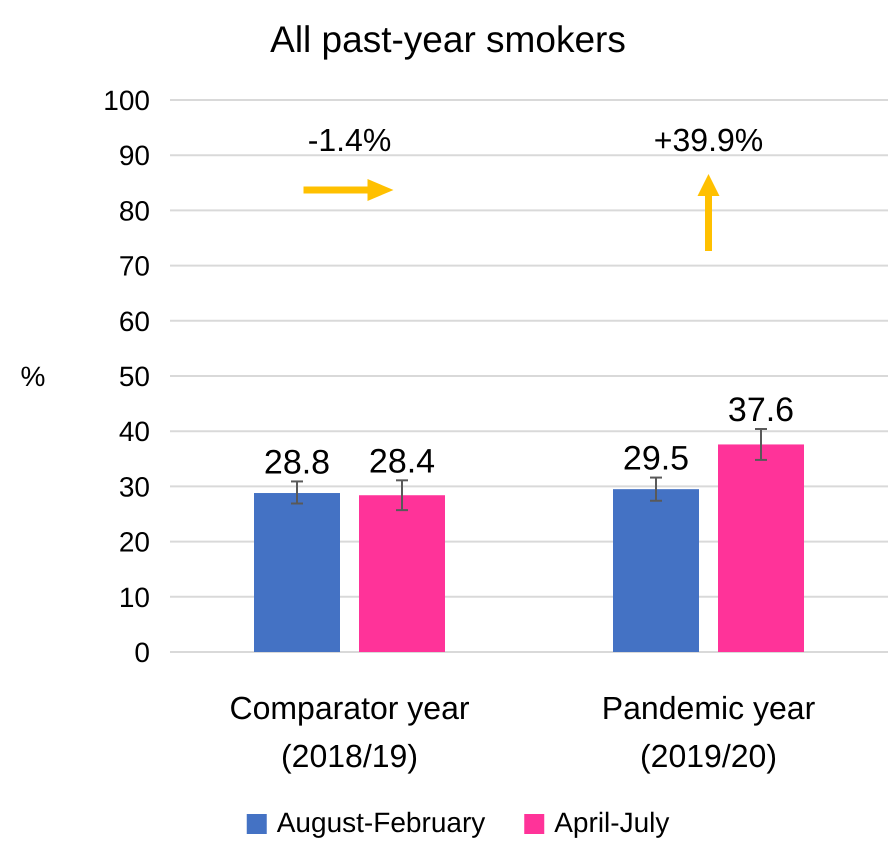  Describe the element at coordinates (134, 321) in the screenshot. I see `y-tick-label: 60` at that location.